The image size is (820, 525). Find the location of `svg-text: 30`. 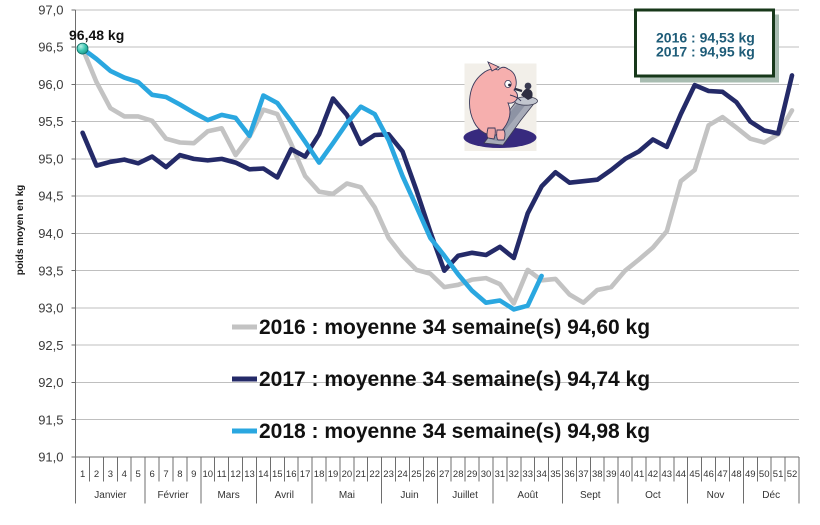

svg-text: 30 is located at coordinates (486, 474).